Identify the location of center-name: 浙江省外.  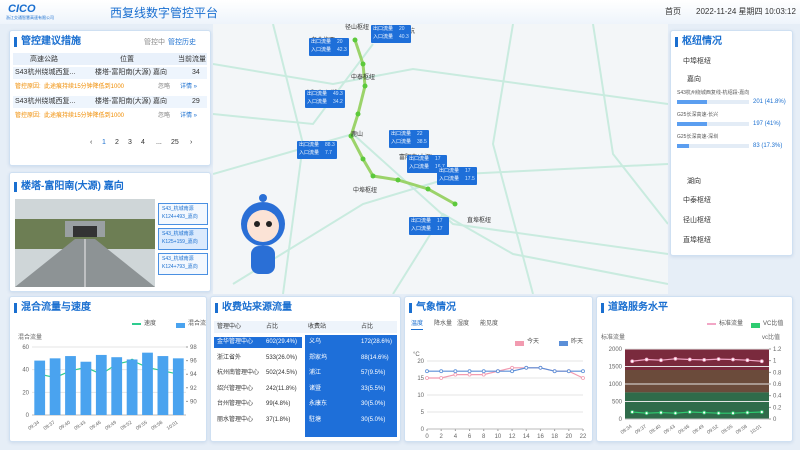
(229, 357).